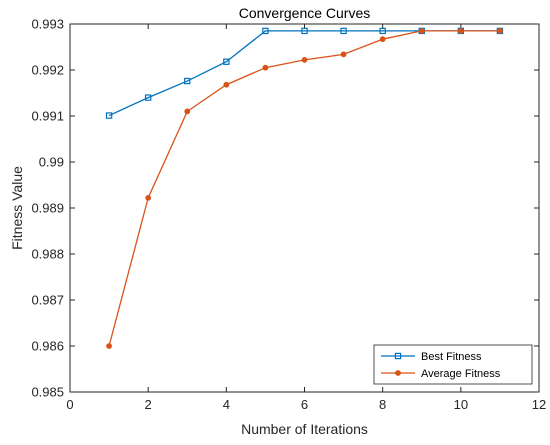 The height and width of the screenshot is (445, 550). I want to click on y-axis-title: Fitness Value, so click(17, 208).